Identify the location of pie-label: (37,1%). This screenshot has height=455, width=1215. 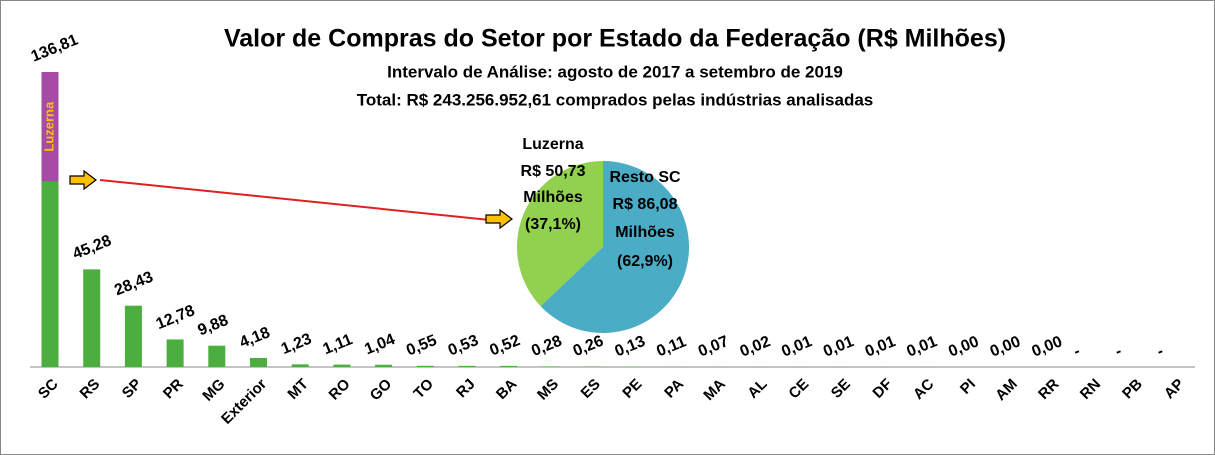
(553, 224).